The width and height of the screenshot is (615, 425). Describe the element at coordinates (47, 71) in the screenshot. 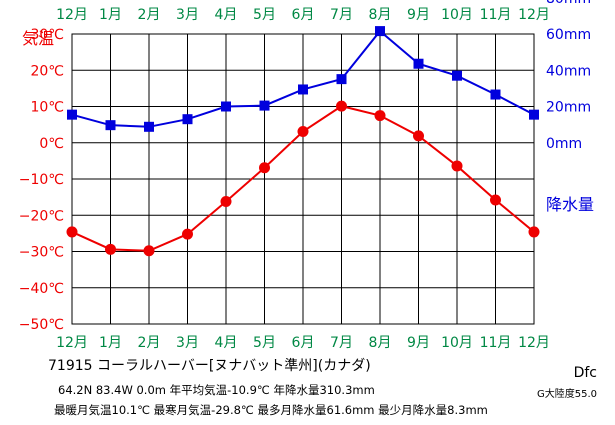

I see `temperature-tick-label: 20℃` at that location.